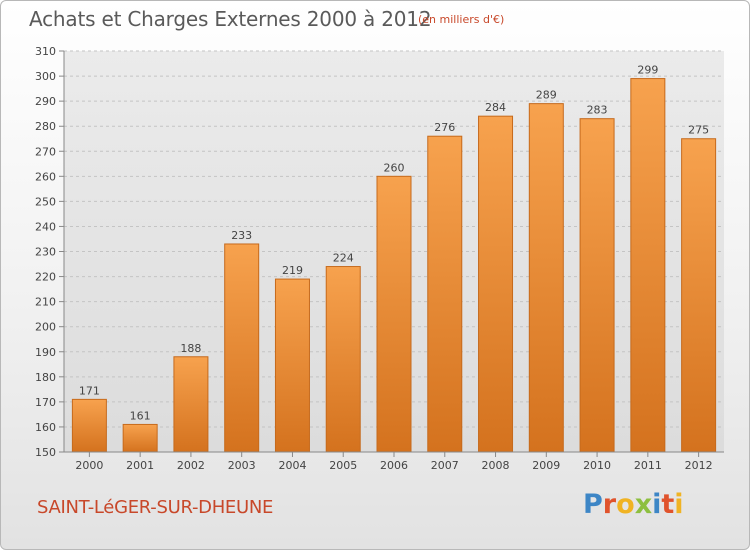  Describe the element at coordinates (394, 314) in the screenshot. I see `bar-2006` at that location.